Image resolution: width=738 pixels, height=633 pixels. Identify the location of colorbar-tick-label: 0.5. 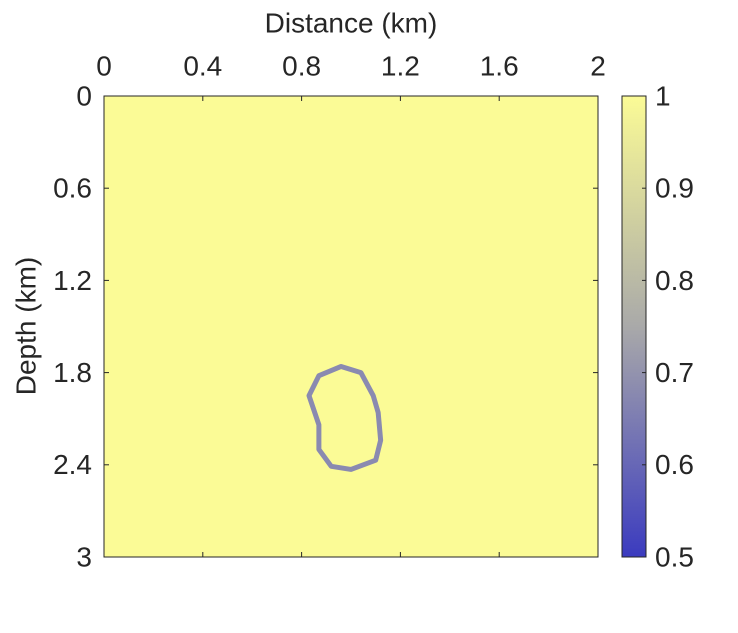
(674, 556).